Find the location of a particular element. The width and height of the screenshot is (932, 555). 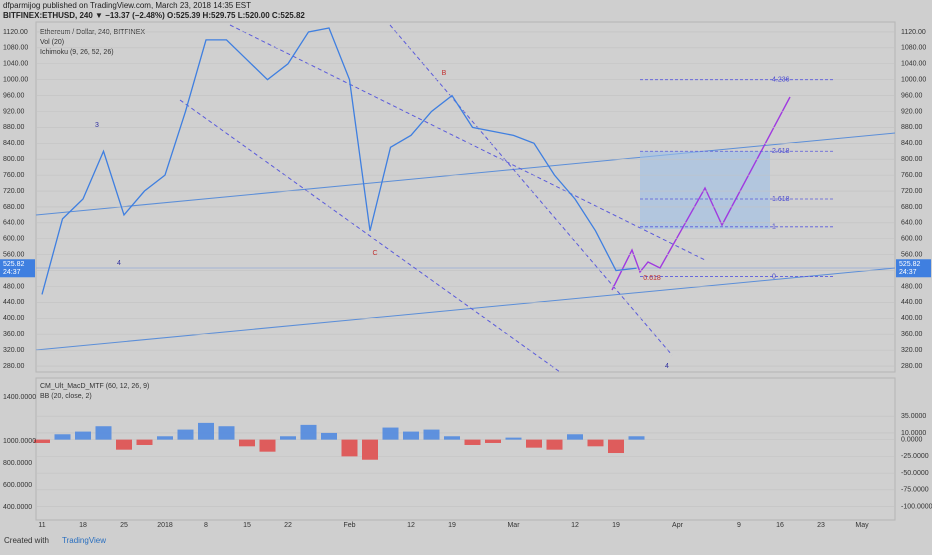

fib-label: 4.236 is located at coordinates (781, 80).